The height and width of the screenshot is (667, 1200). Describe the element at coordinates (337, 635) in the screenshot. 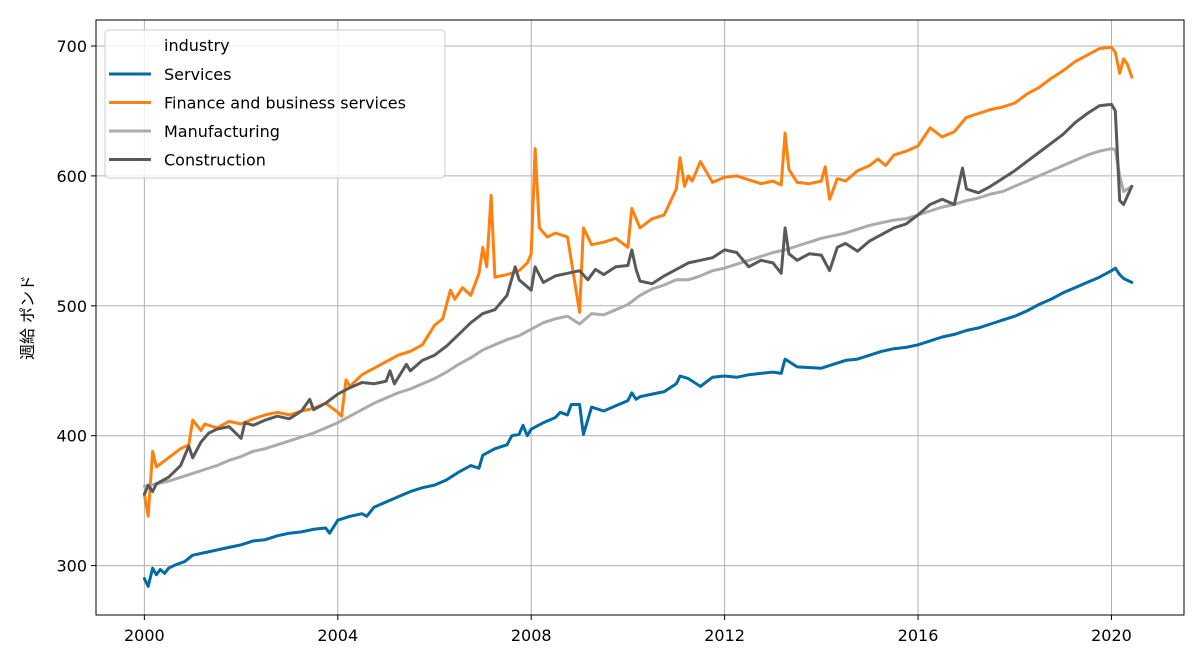

I see `x-tick-label: 2004` at that location.